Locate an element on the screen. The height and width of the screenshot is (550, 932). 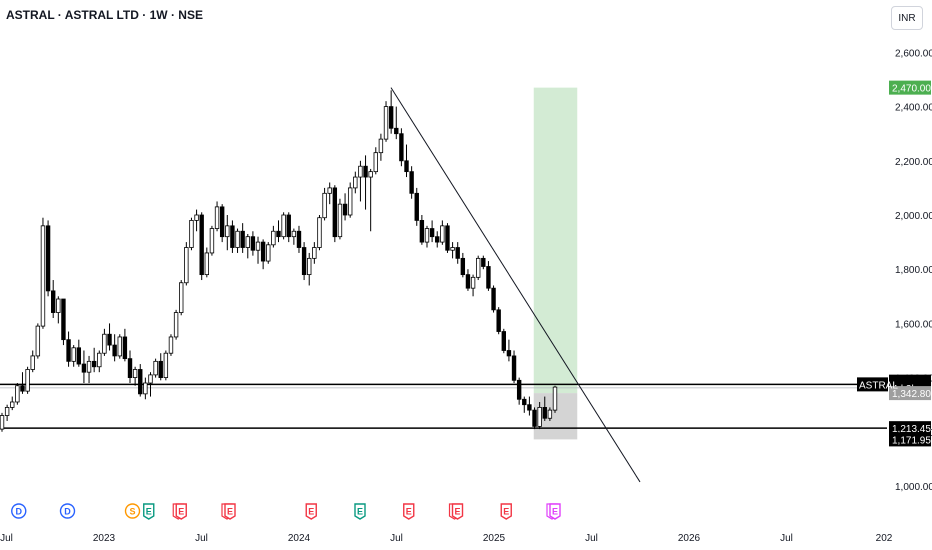
symbol-tag-bg is located at coordinates (872, 384).